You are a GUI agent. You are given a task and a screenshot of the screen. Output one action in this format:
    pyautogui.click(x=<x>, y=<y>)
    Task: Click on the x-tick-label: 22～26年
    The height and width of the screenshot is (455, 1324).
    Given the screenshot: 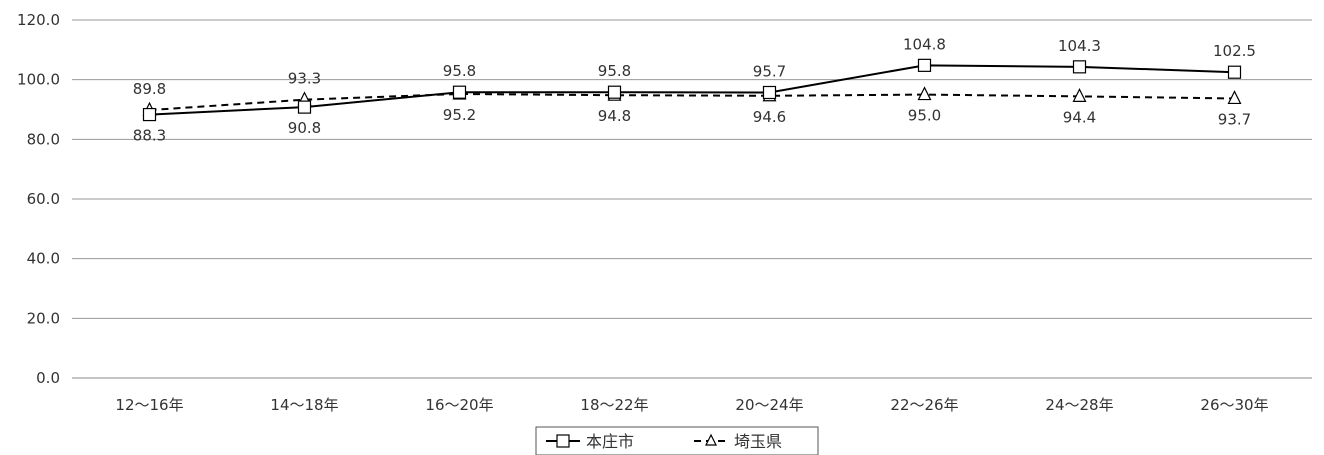 What is the action you would take?
    pyautogui.click(x=924, y=405)
    